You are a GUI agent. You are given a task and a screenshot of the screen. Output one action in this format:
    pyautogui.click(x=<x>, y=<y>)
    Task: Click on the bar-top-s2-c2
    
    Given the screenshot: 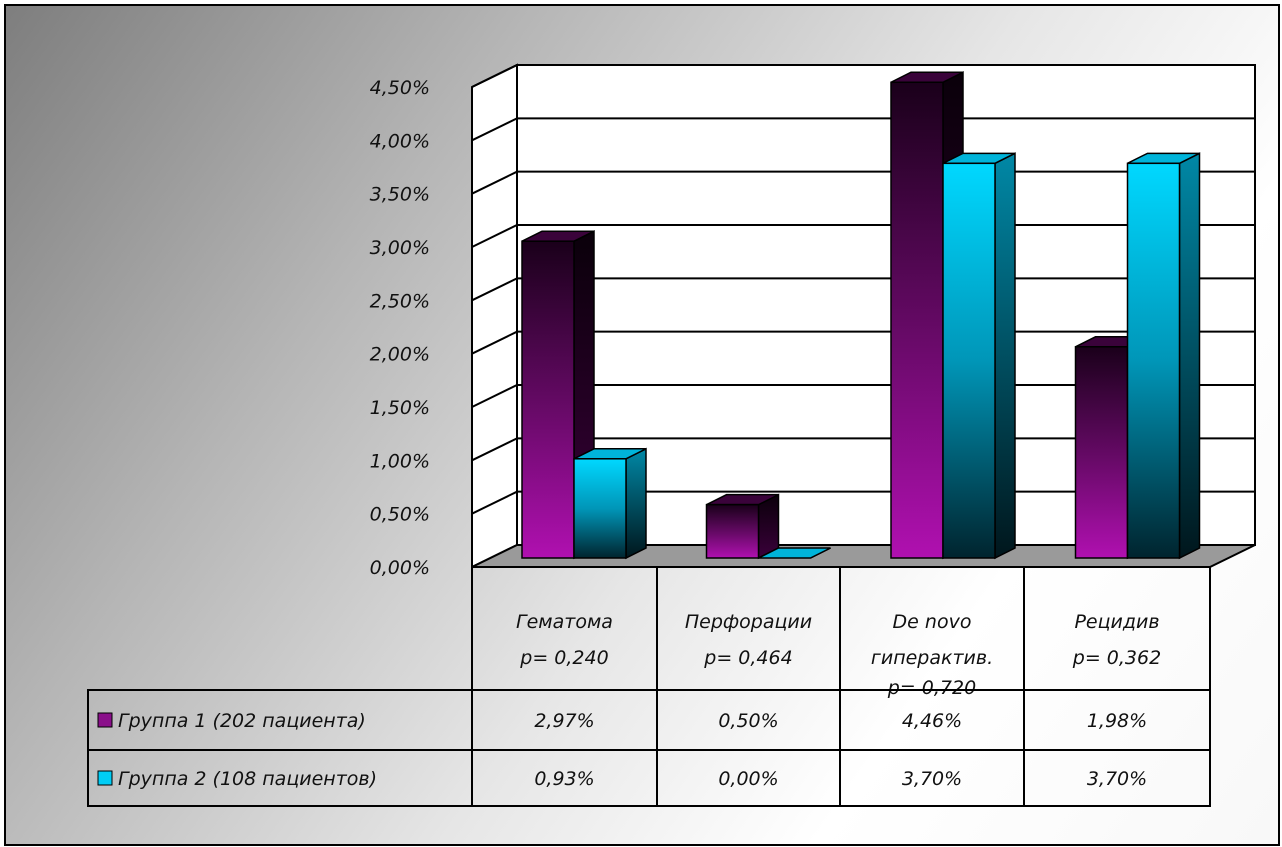 What is the action you would take?
    pyautogui.click(x=794, y=553)
    